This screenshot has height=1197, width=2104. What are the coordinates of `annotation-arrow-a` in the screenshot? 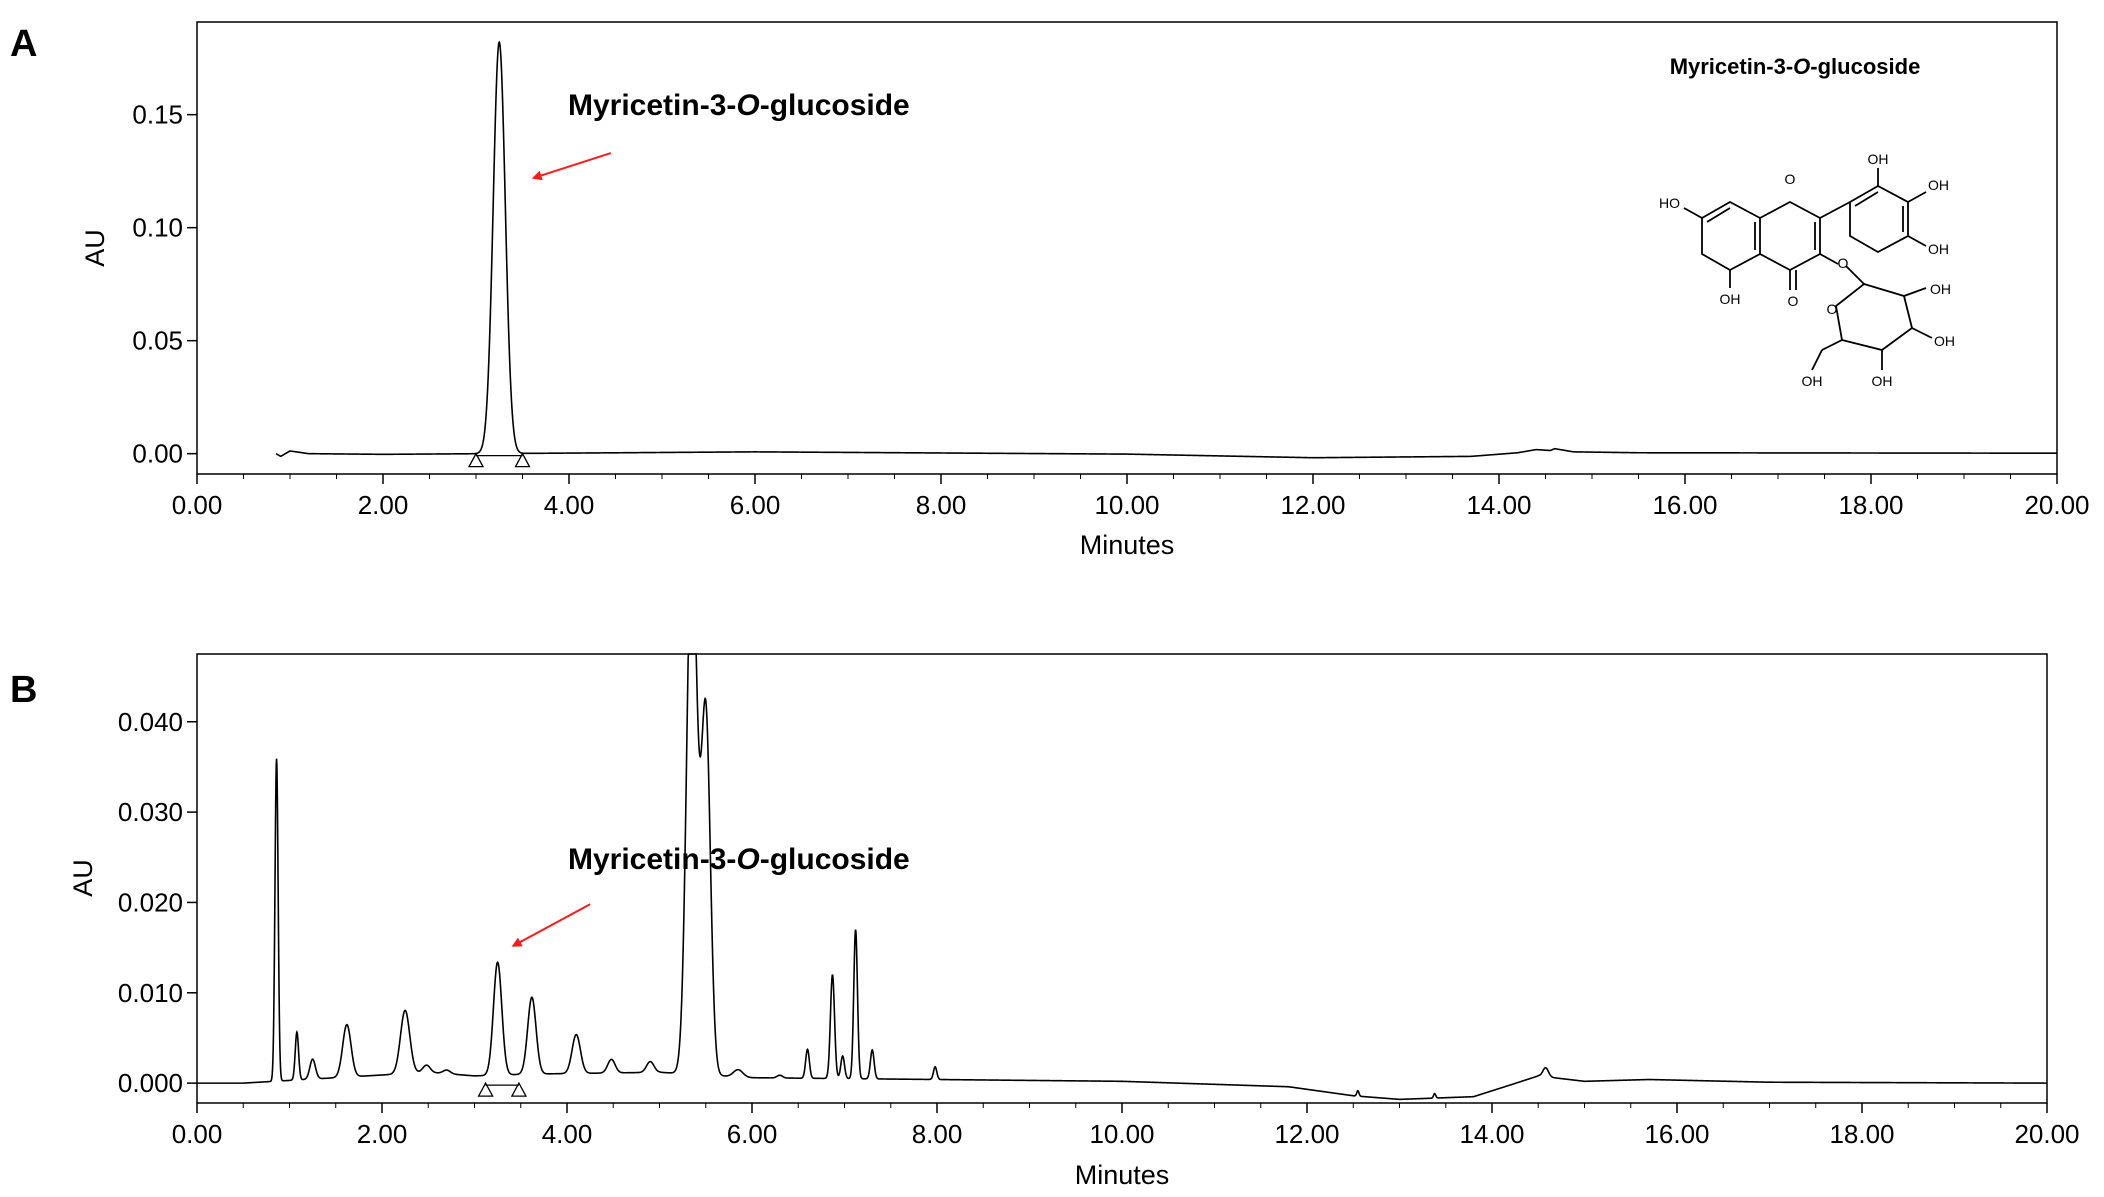 It's located at (571, 166).